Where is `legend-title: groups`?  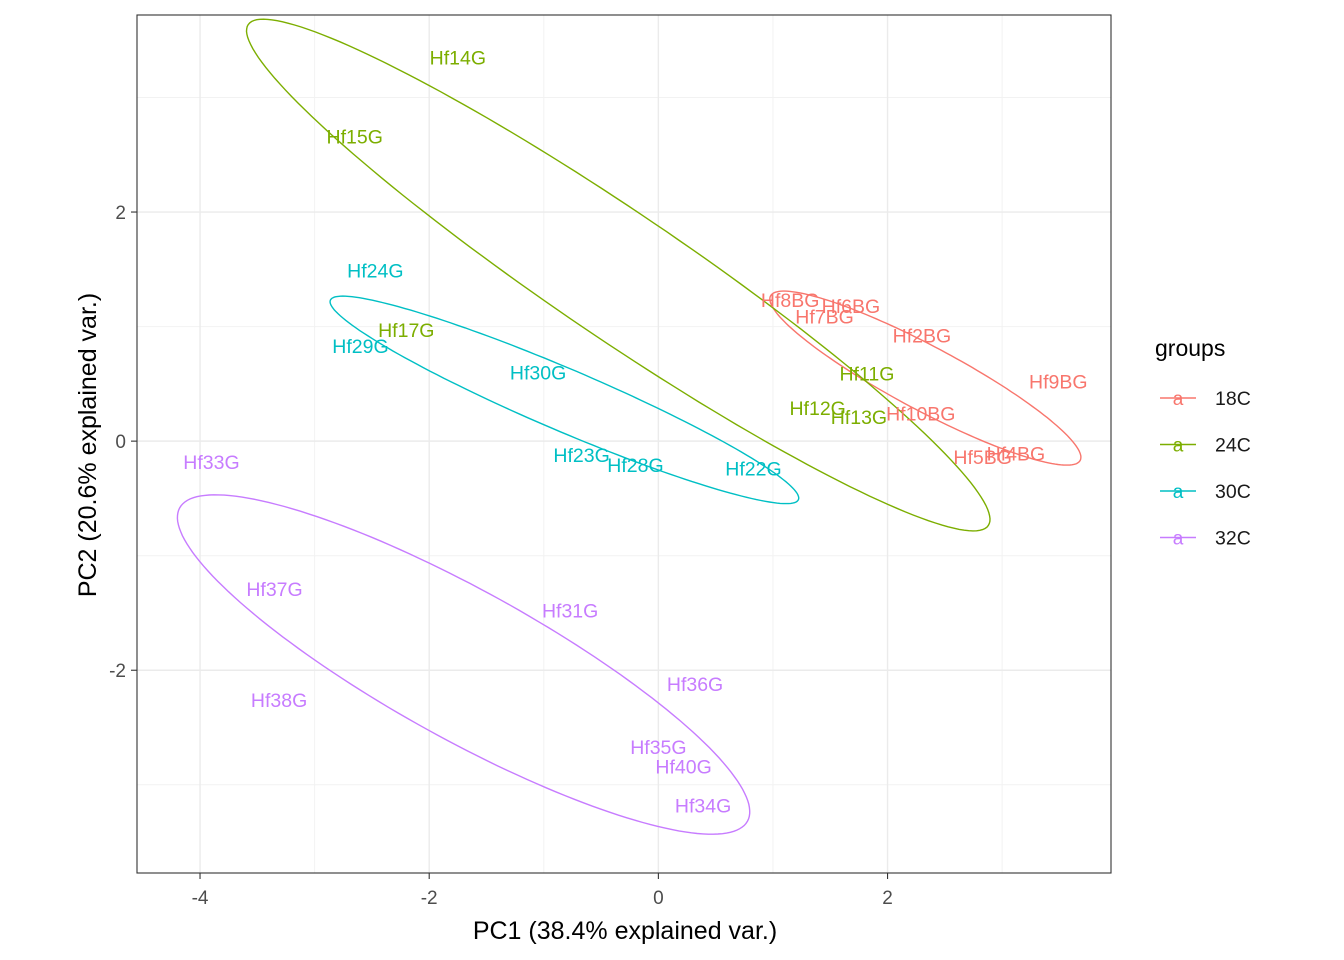
legend-title: groups is located at coordinates (1190, 348).